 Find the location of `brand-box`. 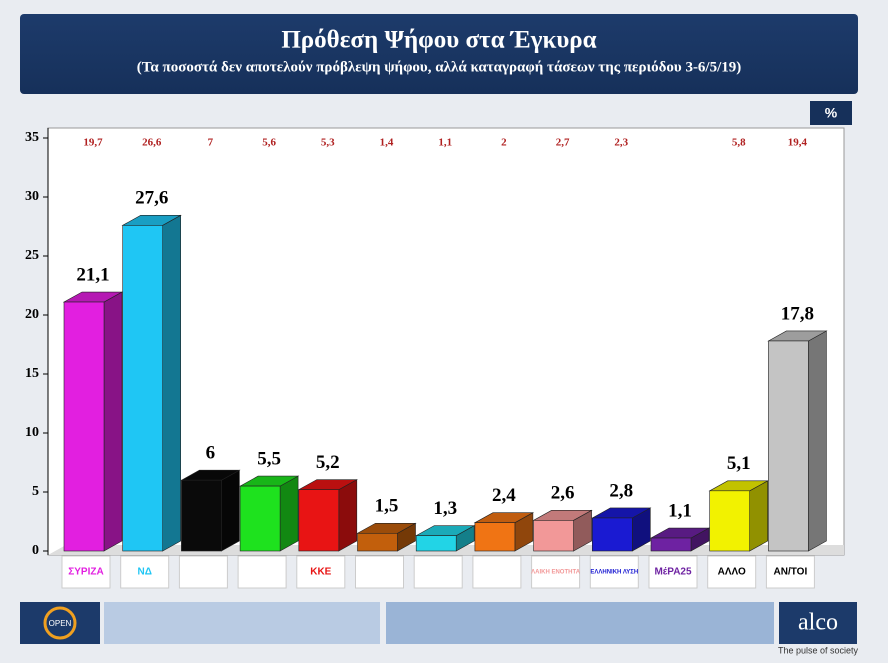

brand-box is located at coordinates (818, 623).